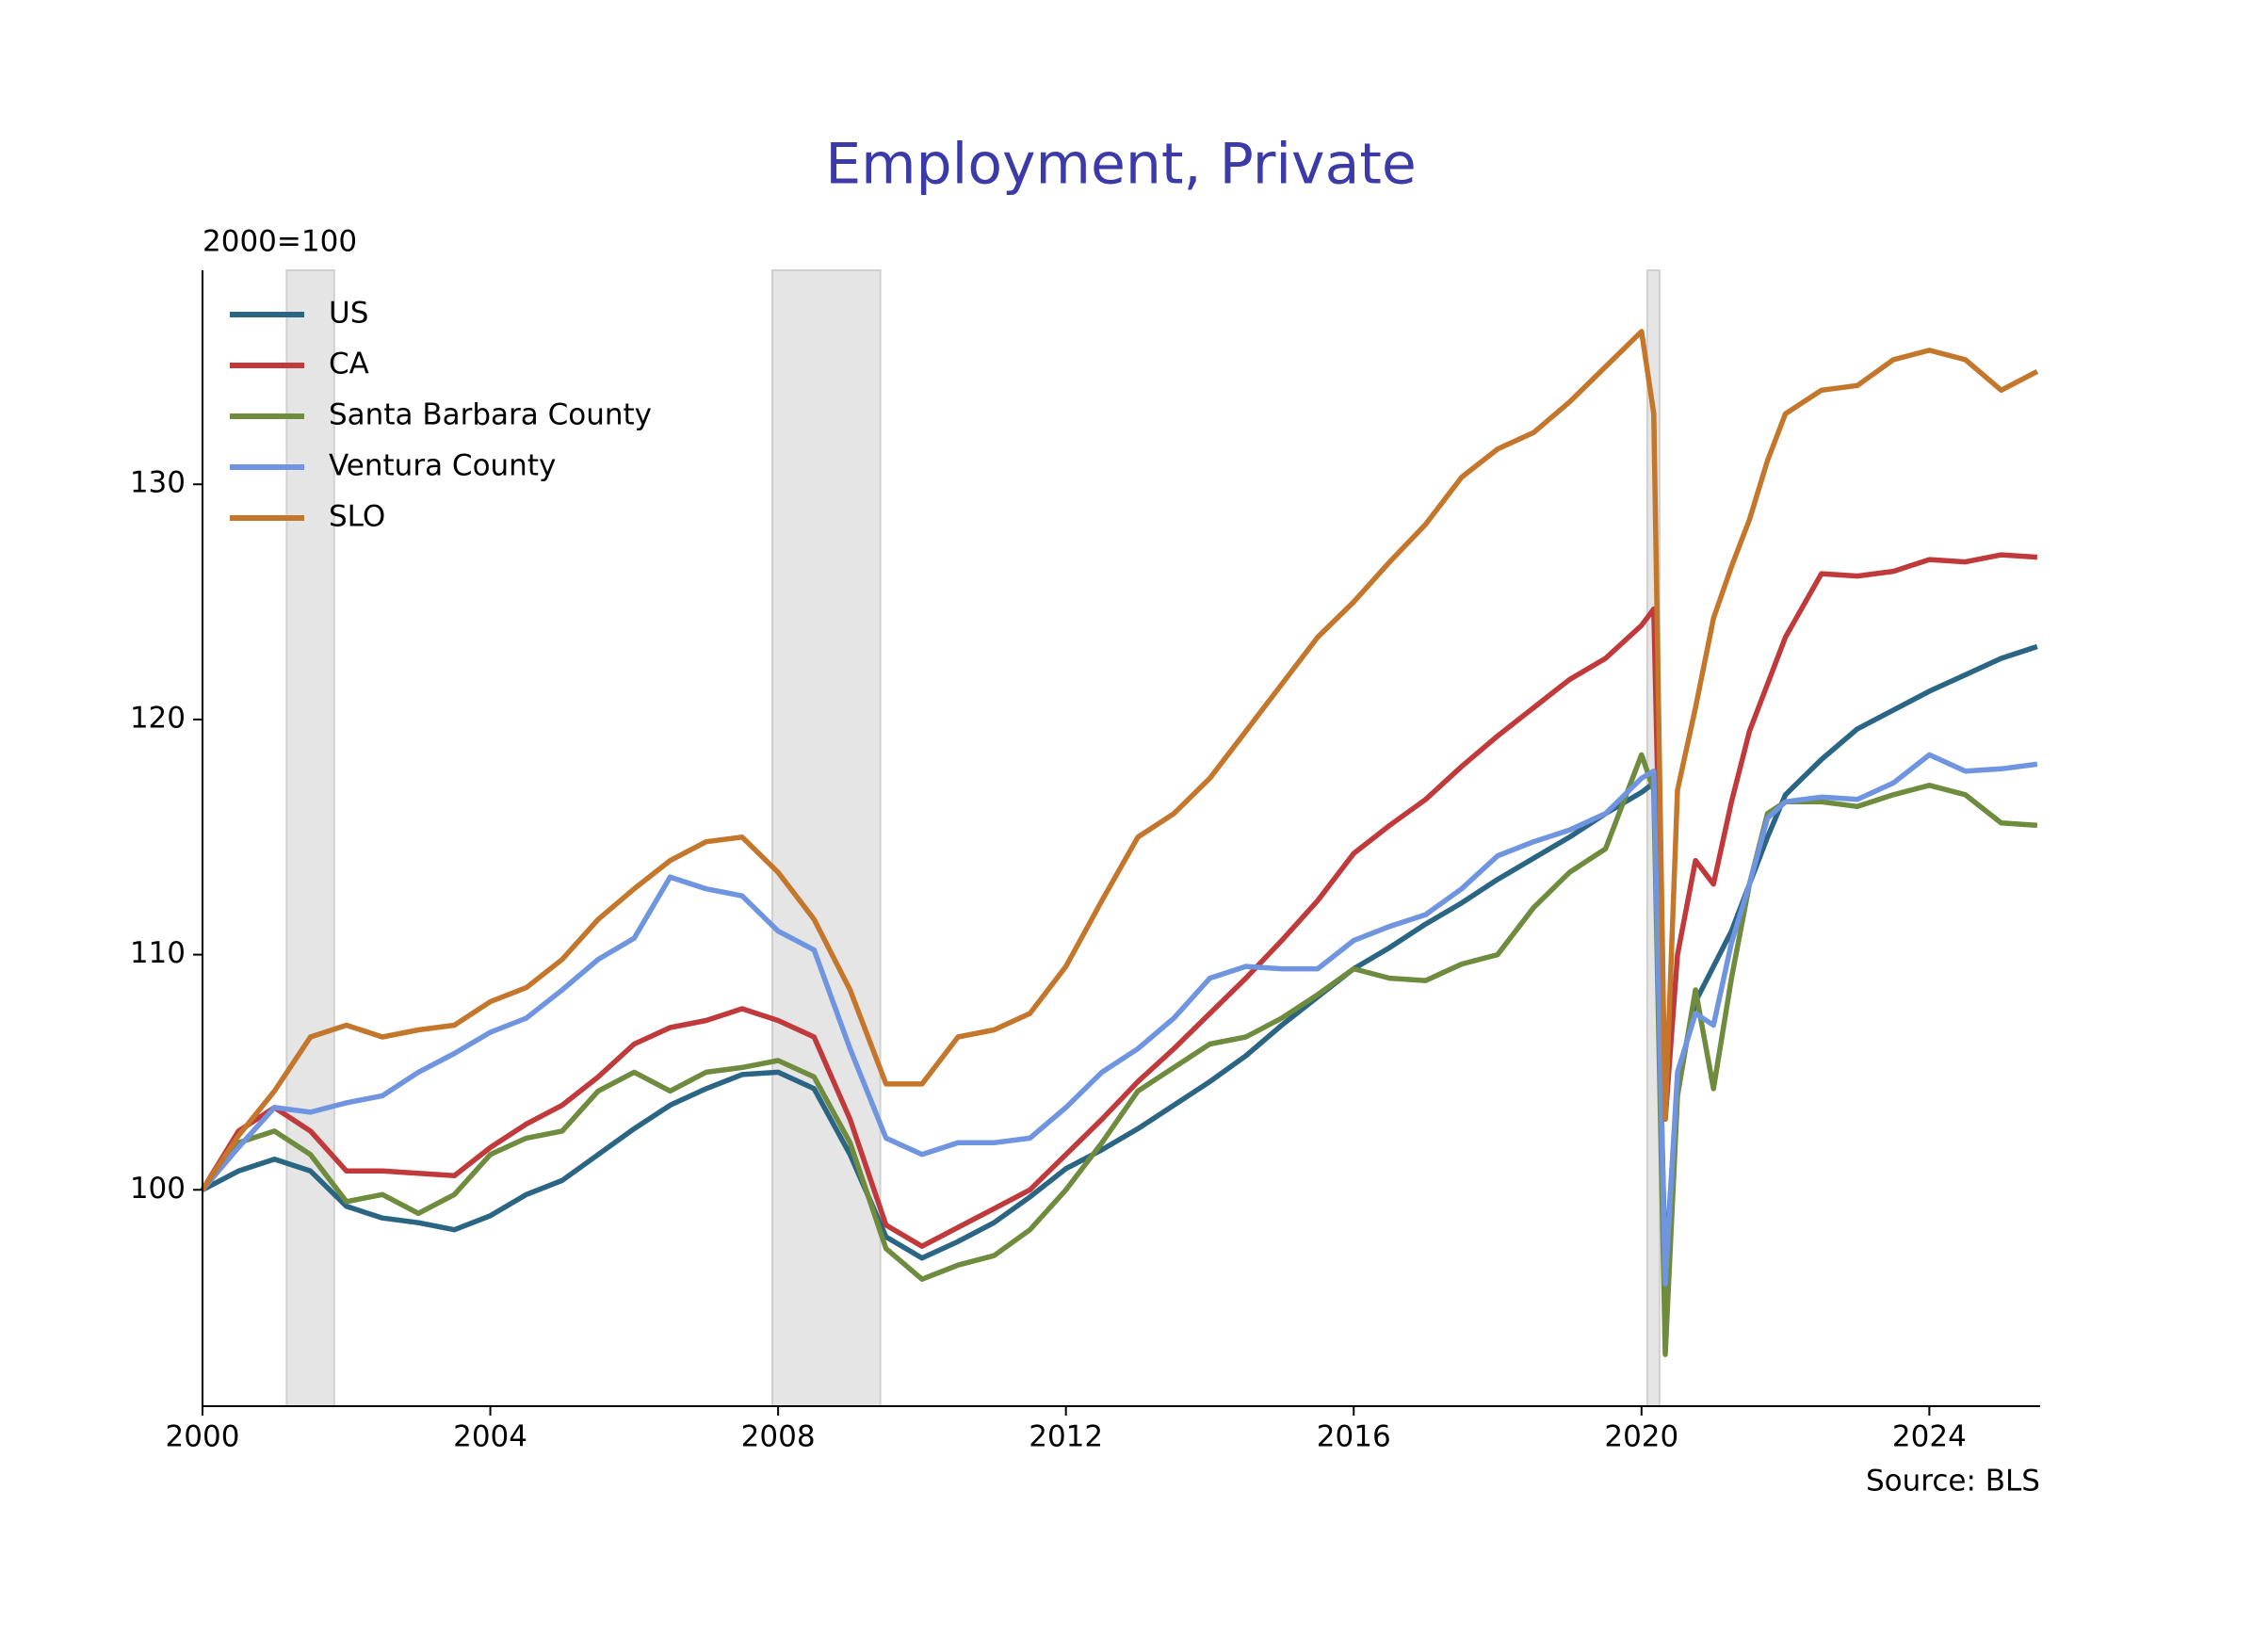 Image resolution: width=2253 pixels, height=1652 pixels. Describe the element at coordinates (349, 364) in the screenshot. I see `legend-label: CA` at that location.